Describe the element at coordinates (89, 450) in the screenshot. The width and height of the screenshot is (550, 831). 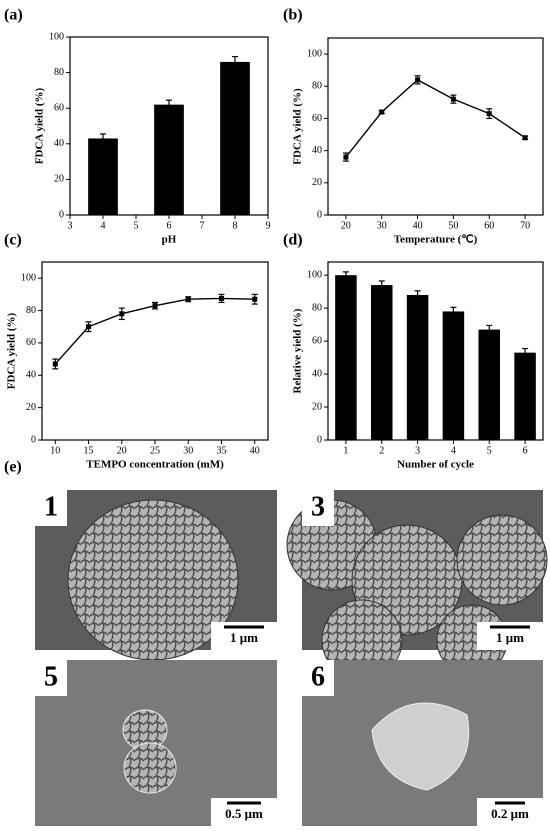
I see `x-tick-label: 15` at that location.